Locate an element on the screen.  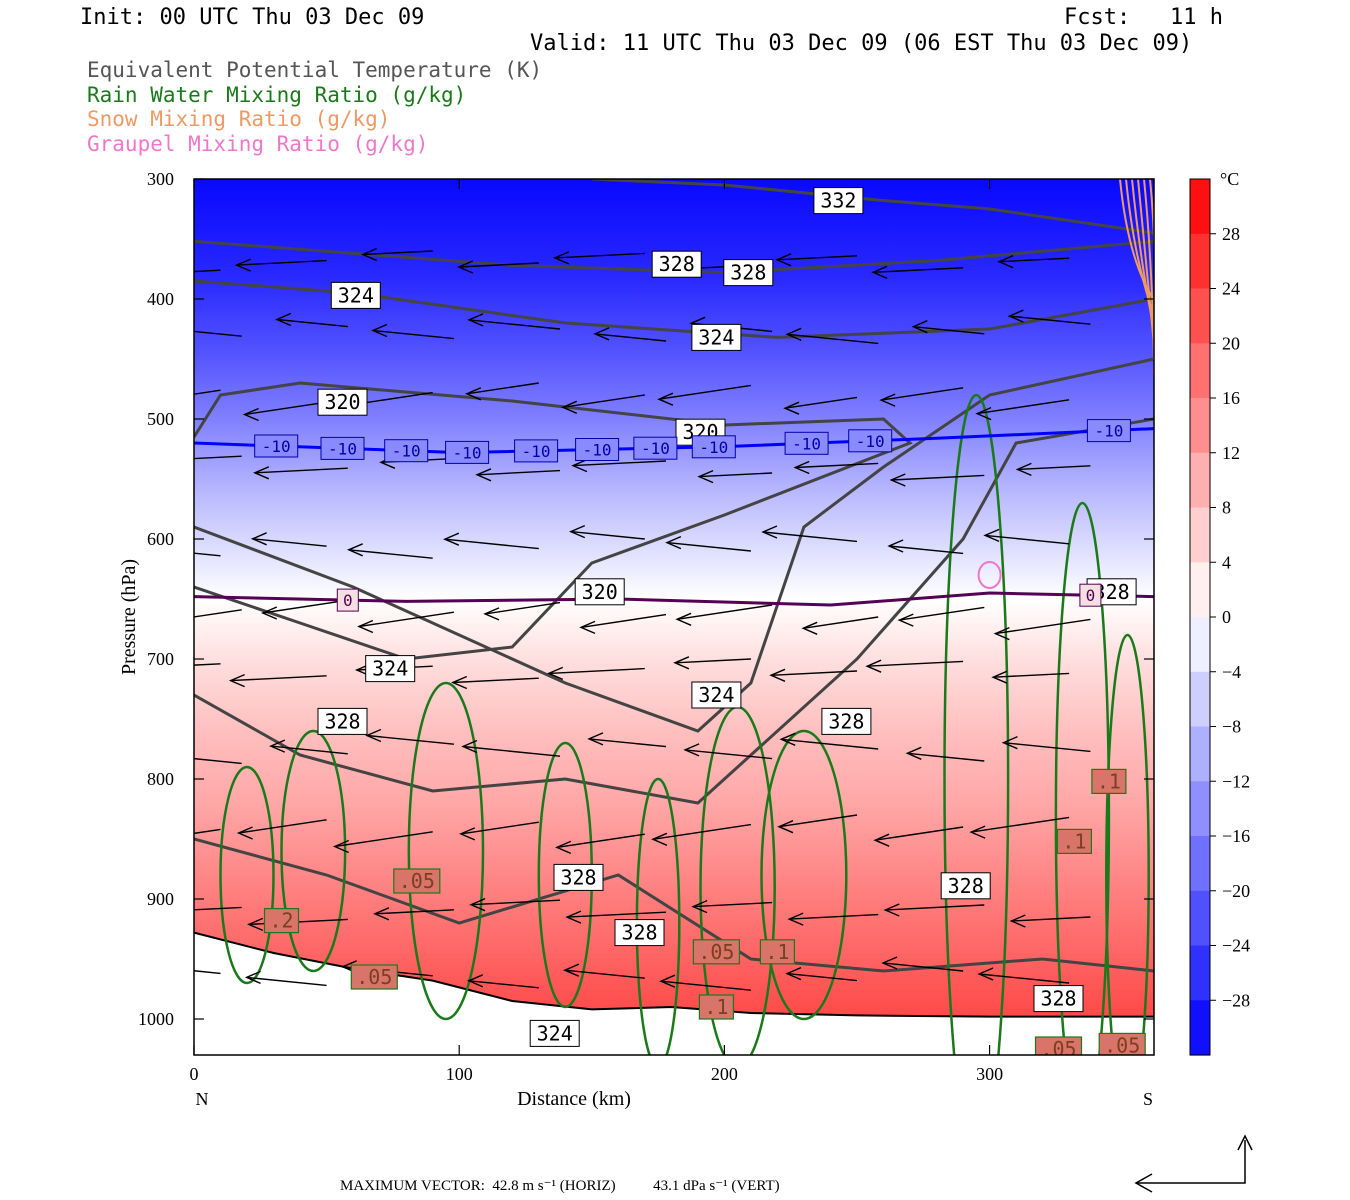
colorbar-tick-label: −16 is located at coordinates (1236, 836).